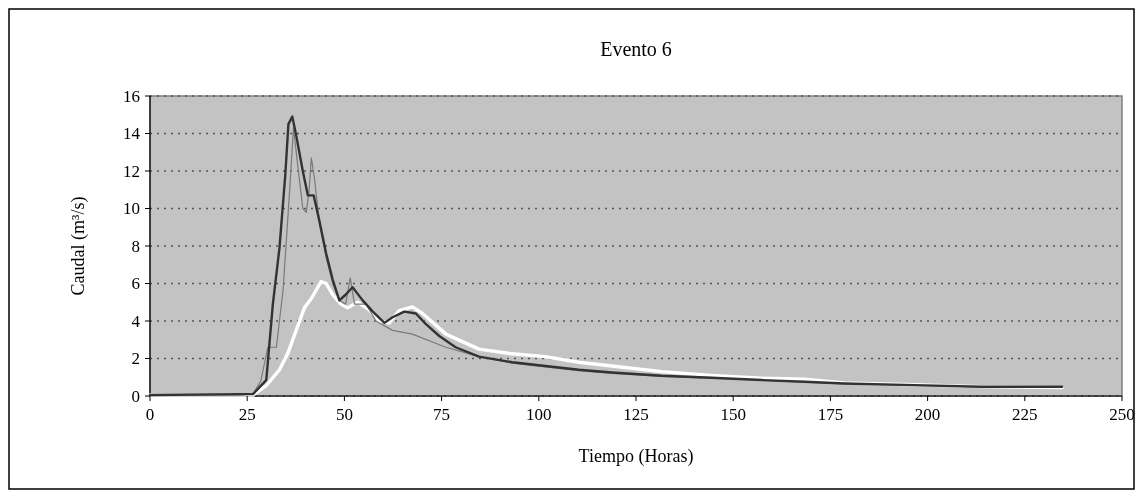  What do you see at coordinates (1025, 414) in the screenshot?
I see `x-tick-label: 225` at bounding box center [1025, 414].